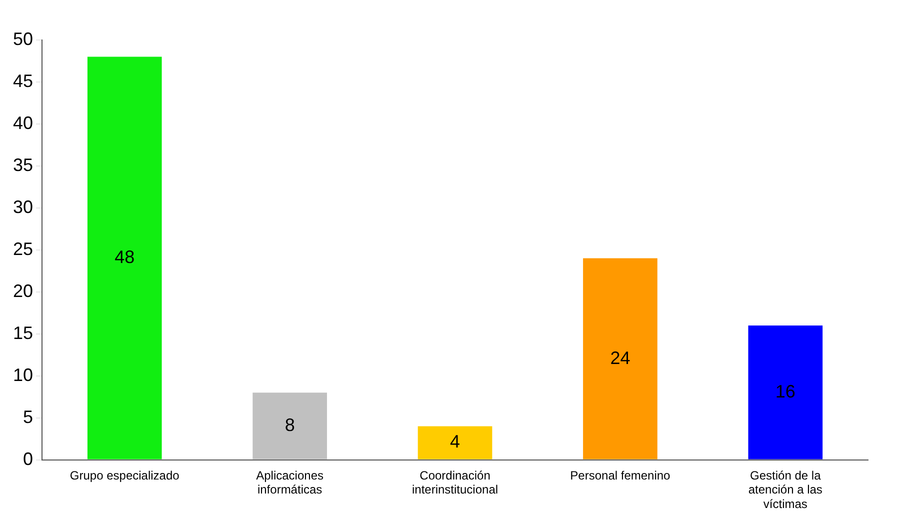 The width and height of the screenshot is (898, 519). I want to click on y-tick-label: 25, so click(23, 248).